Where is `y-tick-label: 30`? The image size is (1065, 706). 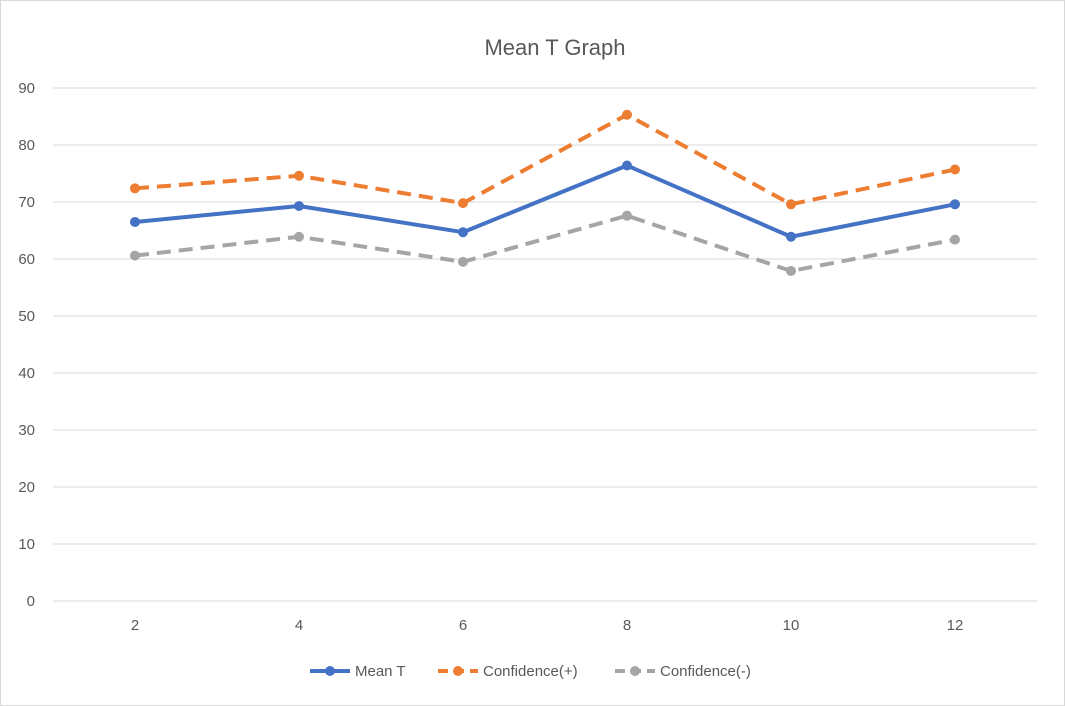
y-tick-label: 30 is located at coordinates (26, 430).